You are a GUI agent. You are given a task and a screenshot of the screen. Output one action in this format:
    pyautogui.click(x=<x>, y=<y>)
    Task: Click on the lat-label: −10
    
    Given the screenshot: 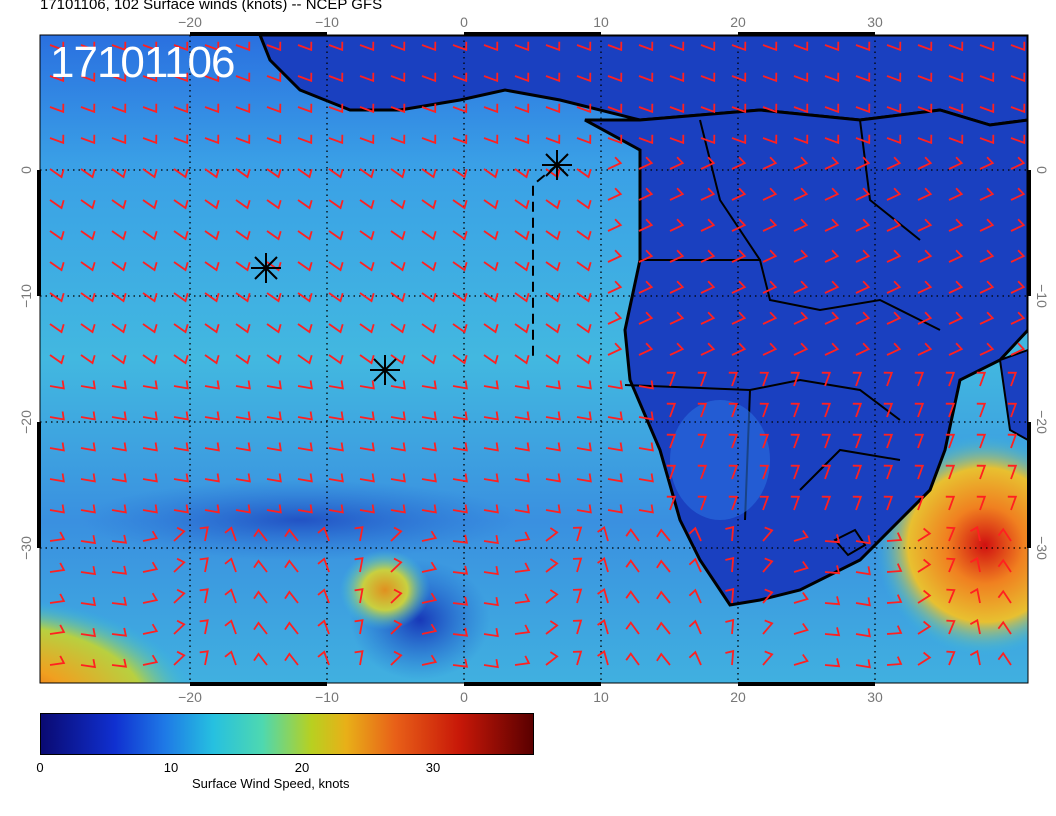 What is the action you would take?
    pyautogui.click(x=1042, y=296)
    